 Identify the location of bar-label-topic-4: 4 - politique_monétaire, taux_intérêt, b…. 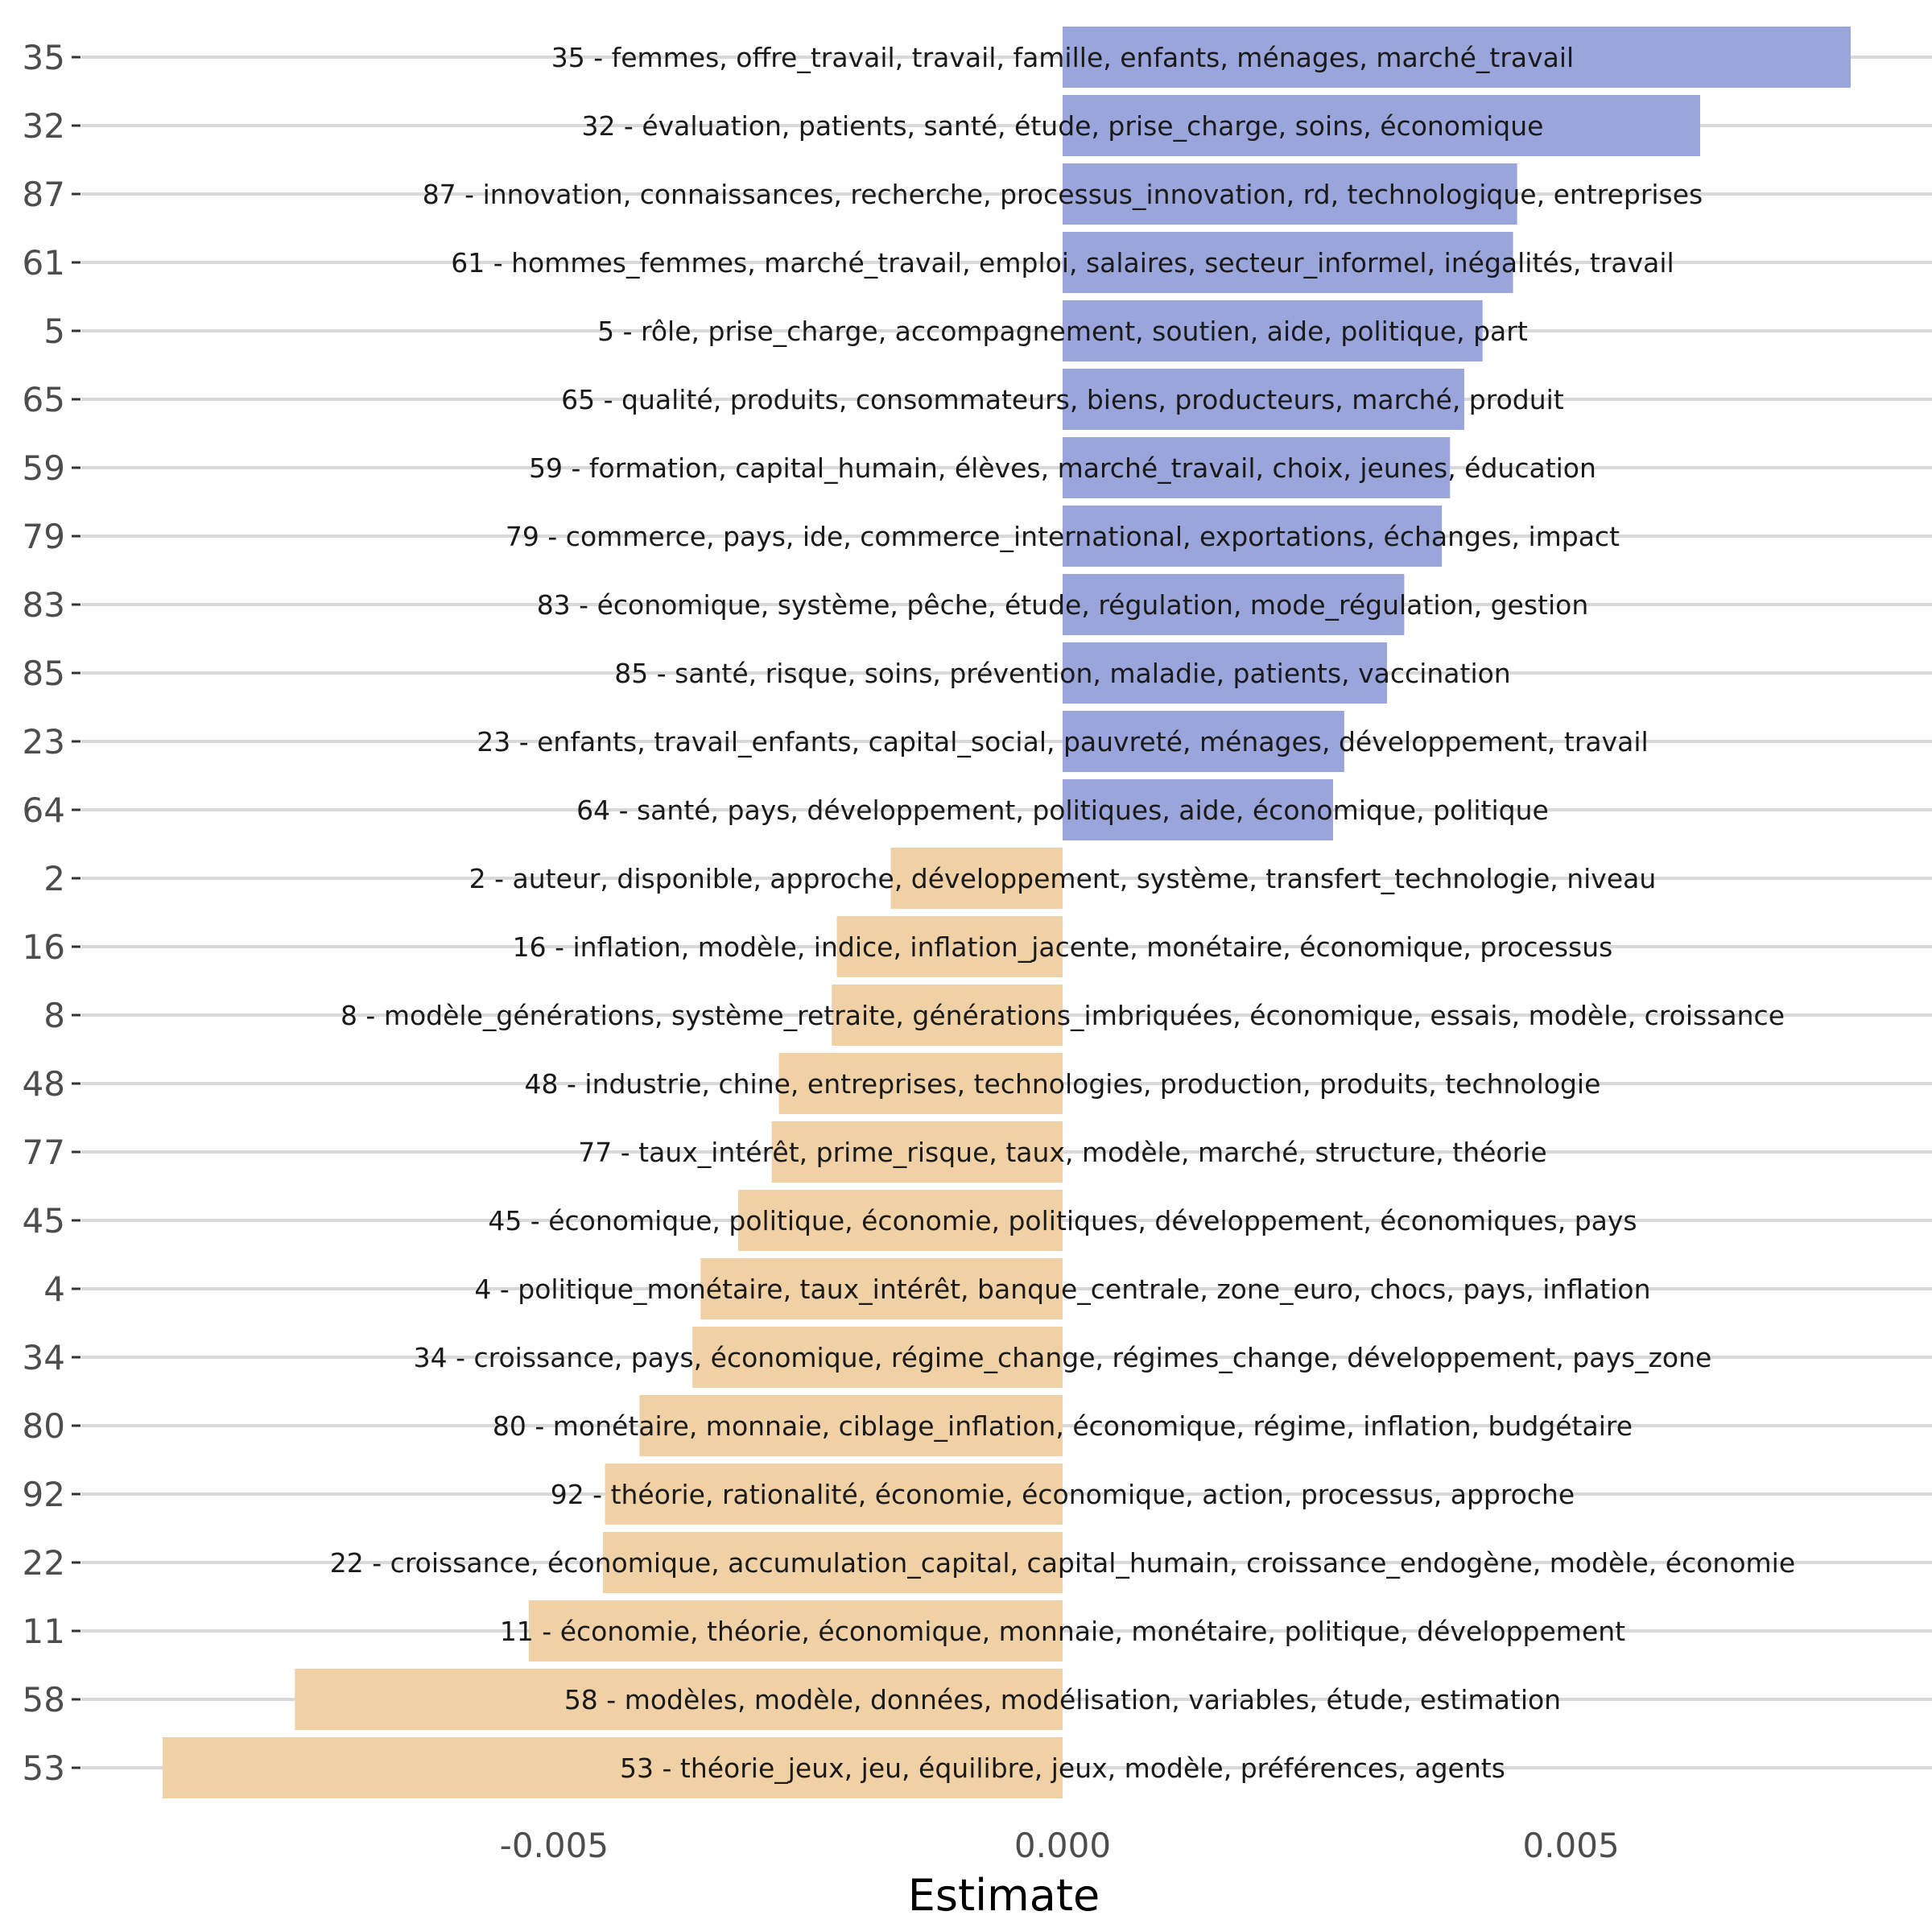
(1062, 1289).